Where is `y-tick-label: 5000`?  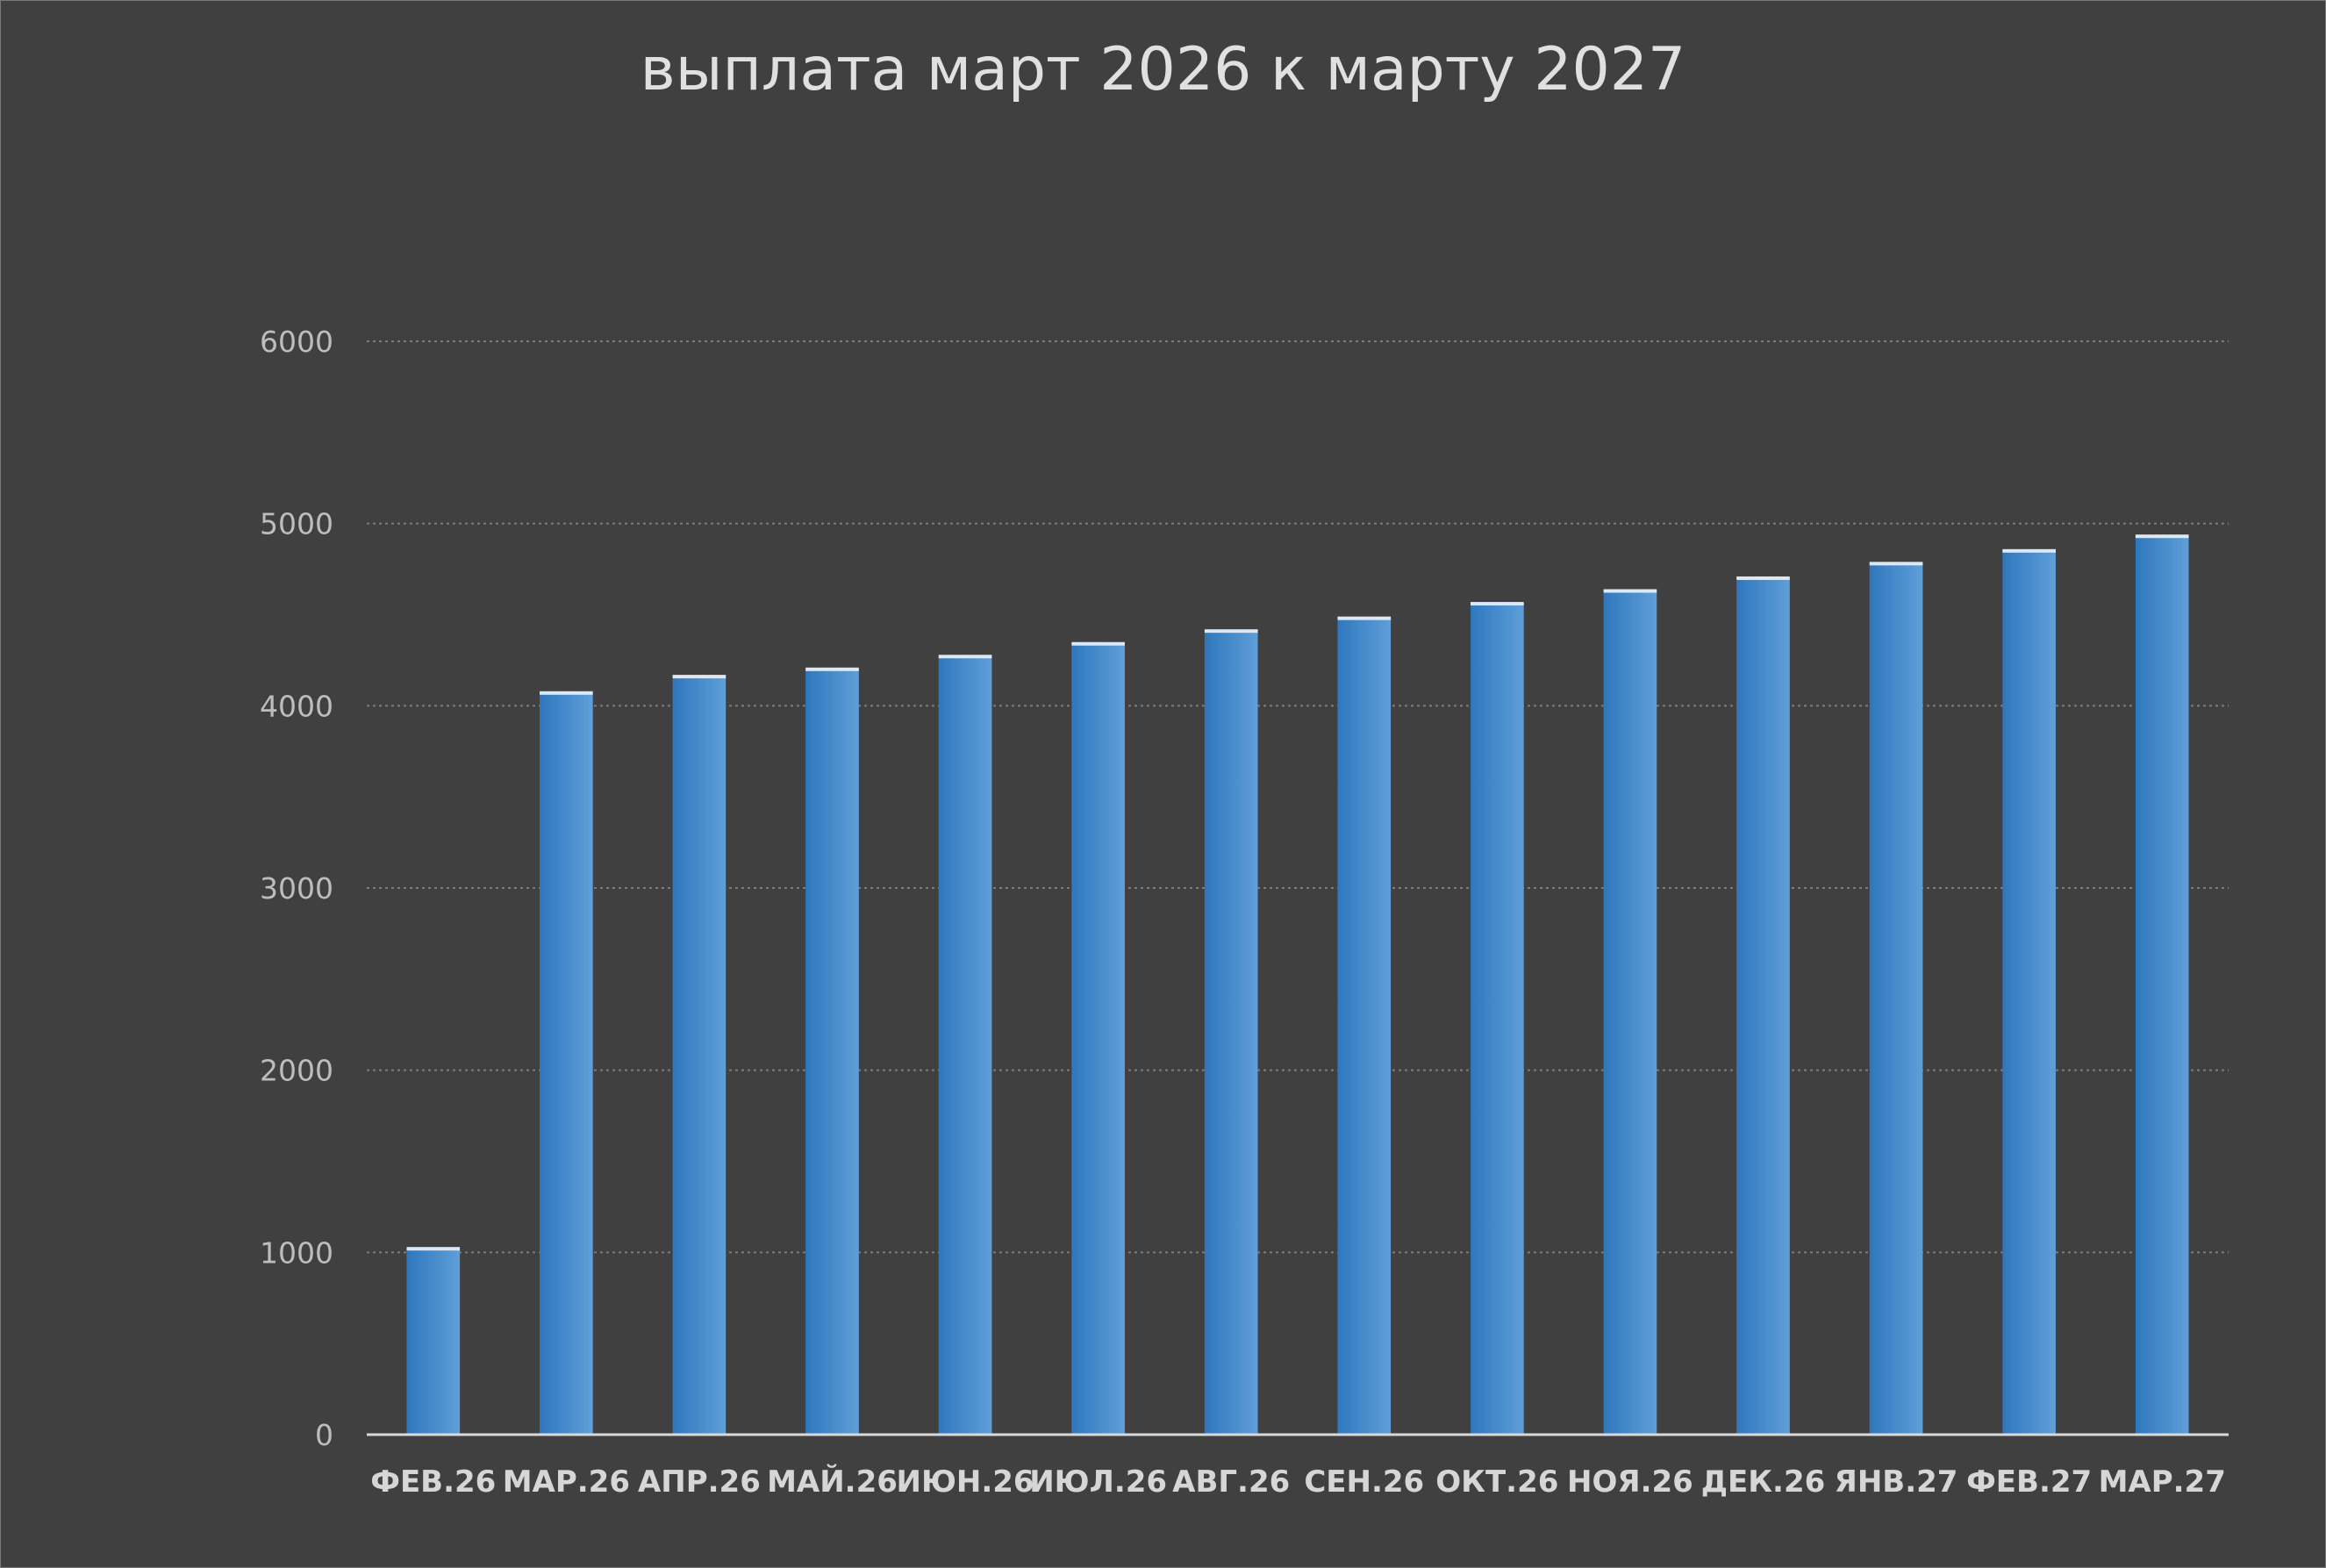
y-tick-label: 5000 is located at coordinates (296, 524).